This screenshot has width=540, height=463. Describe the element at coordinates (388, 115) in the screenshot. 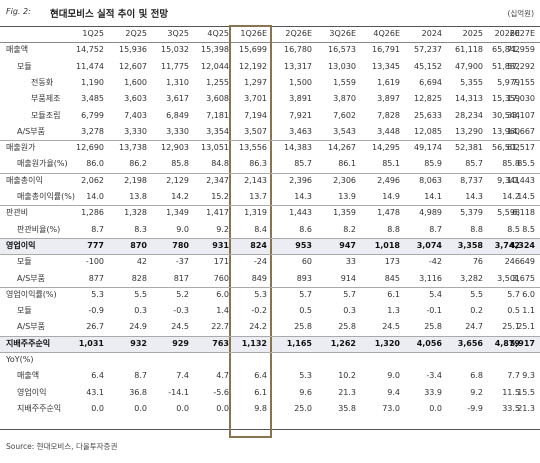

I see `table-cell: 7,828` at that location.